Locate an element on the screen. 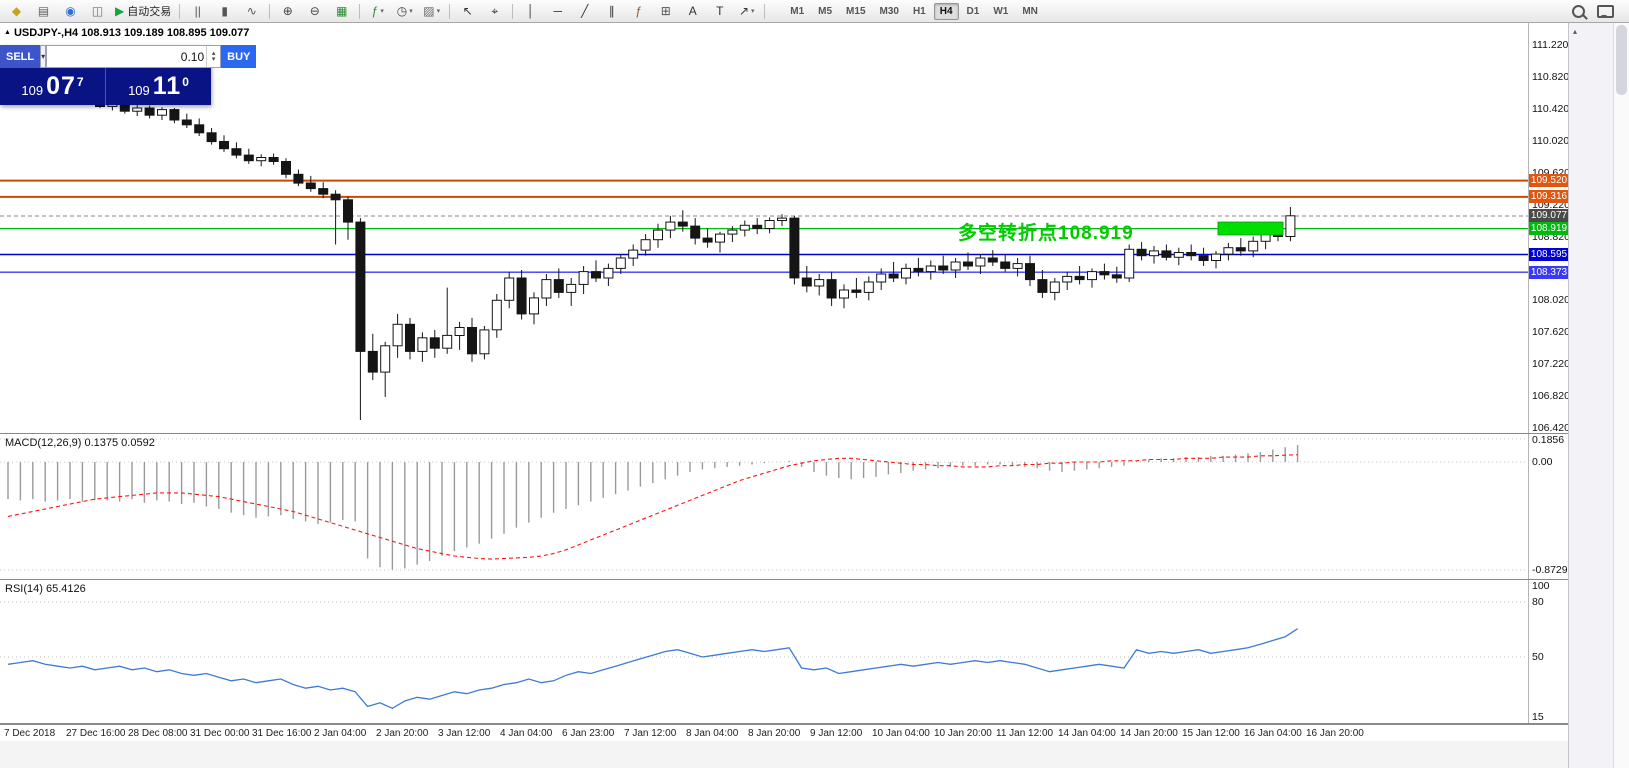 The width and height of the screenshot is (1629, 768). tile-windows-icon: ▦ is located at coordinates (342, 11).